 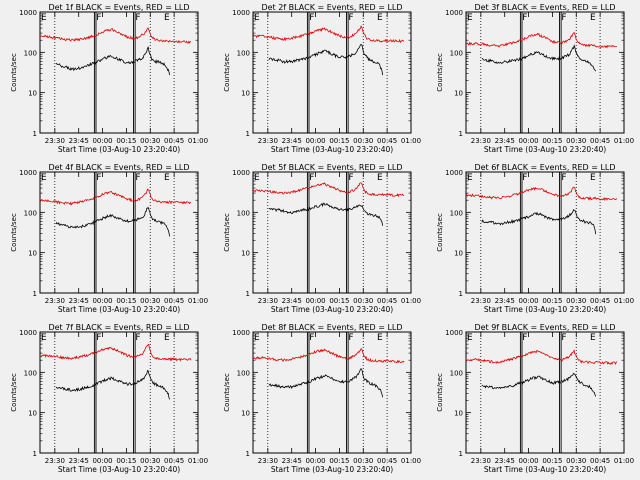 I want to click on panel-title: Det 8f BLACK = Events, RED = LLD, so click(x=331, y=327).